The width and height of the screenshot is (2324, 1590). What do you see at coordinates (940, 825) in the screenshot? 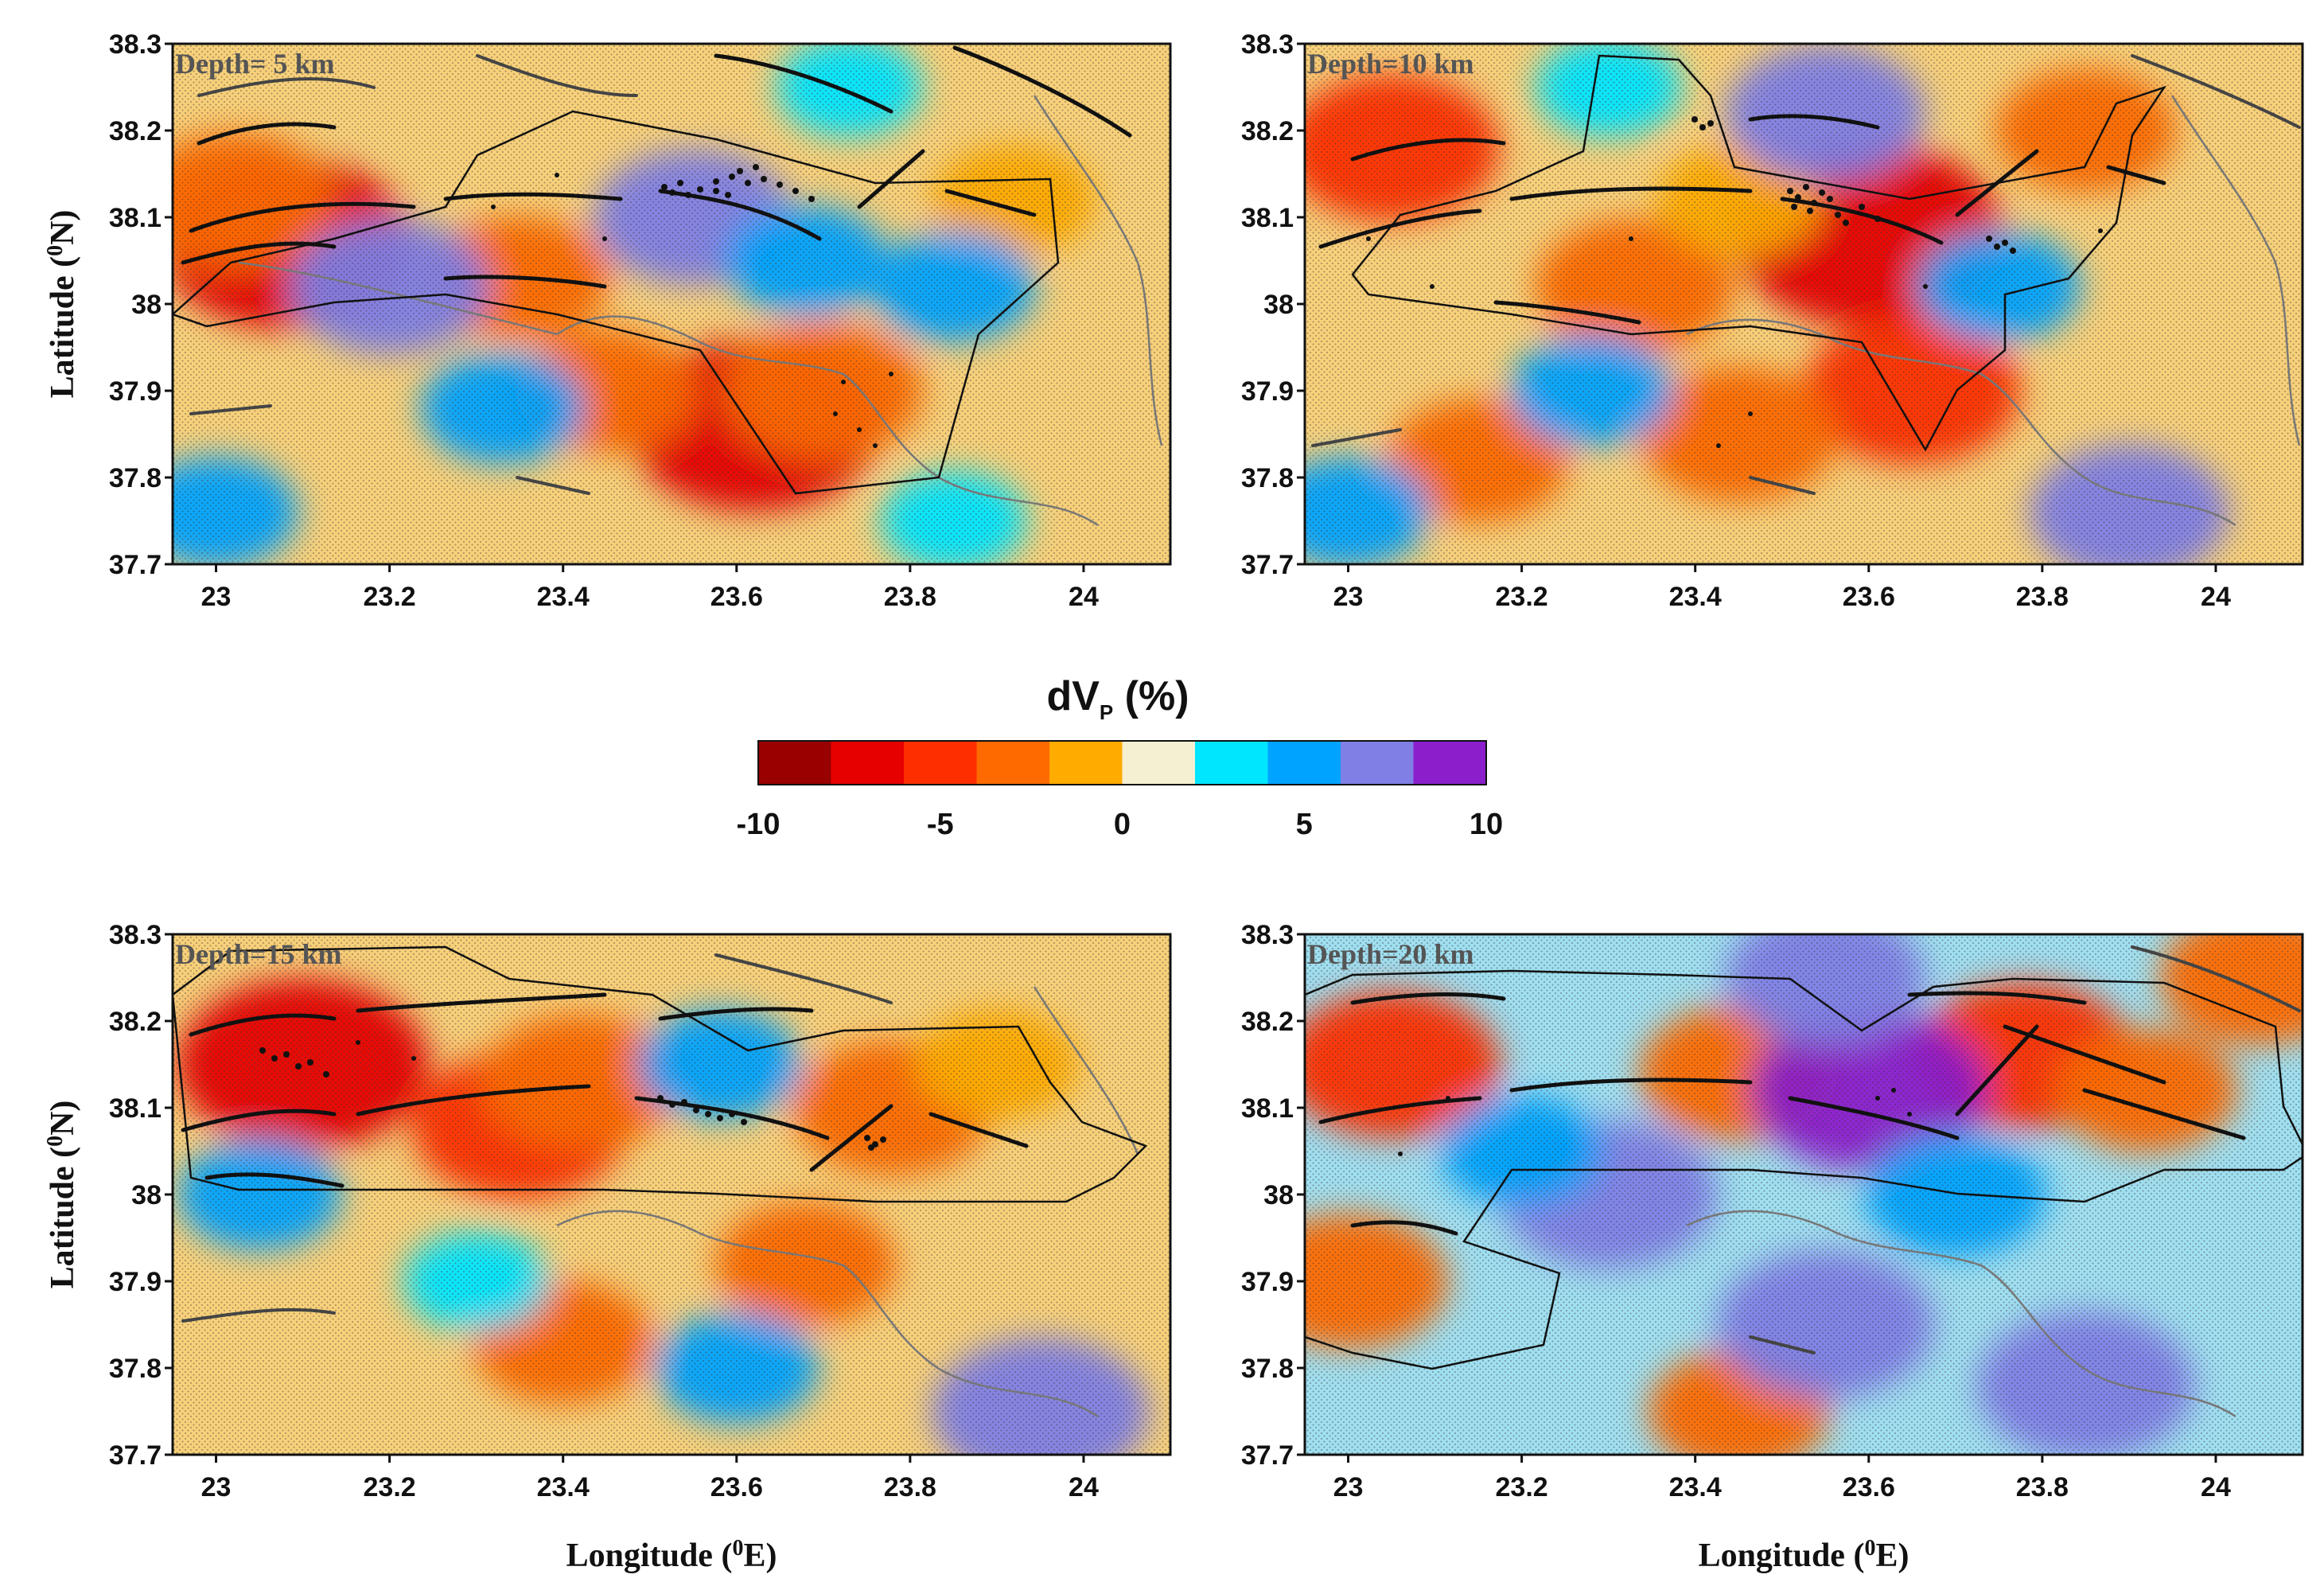
I see `colorbar-tick-label: -5` at bounding box center [940, 825].